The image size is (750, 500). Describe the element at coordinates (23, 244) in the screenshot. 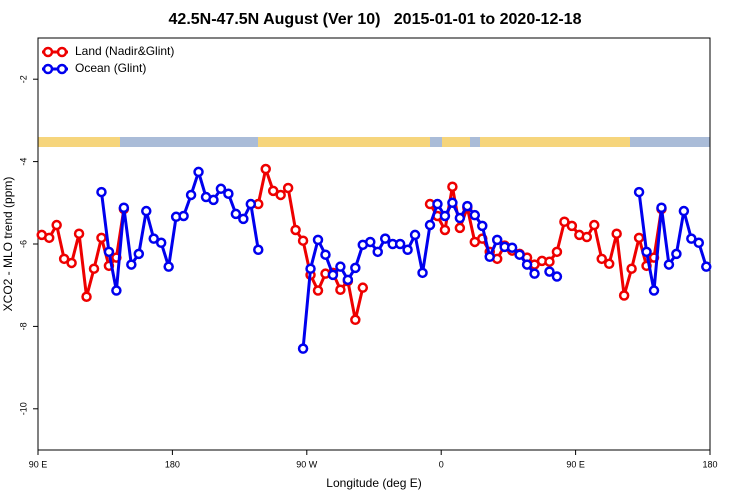

I see `y-tick-label: -6` at that location.